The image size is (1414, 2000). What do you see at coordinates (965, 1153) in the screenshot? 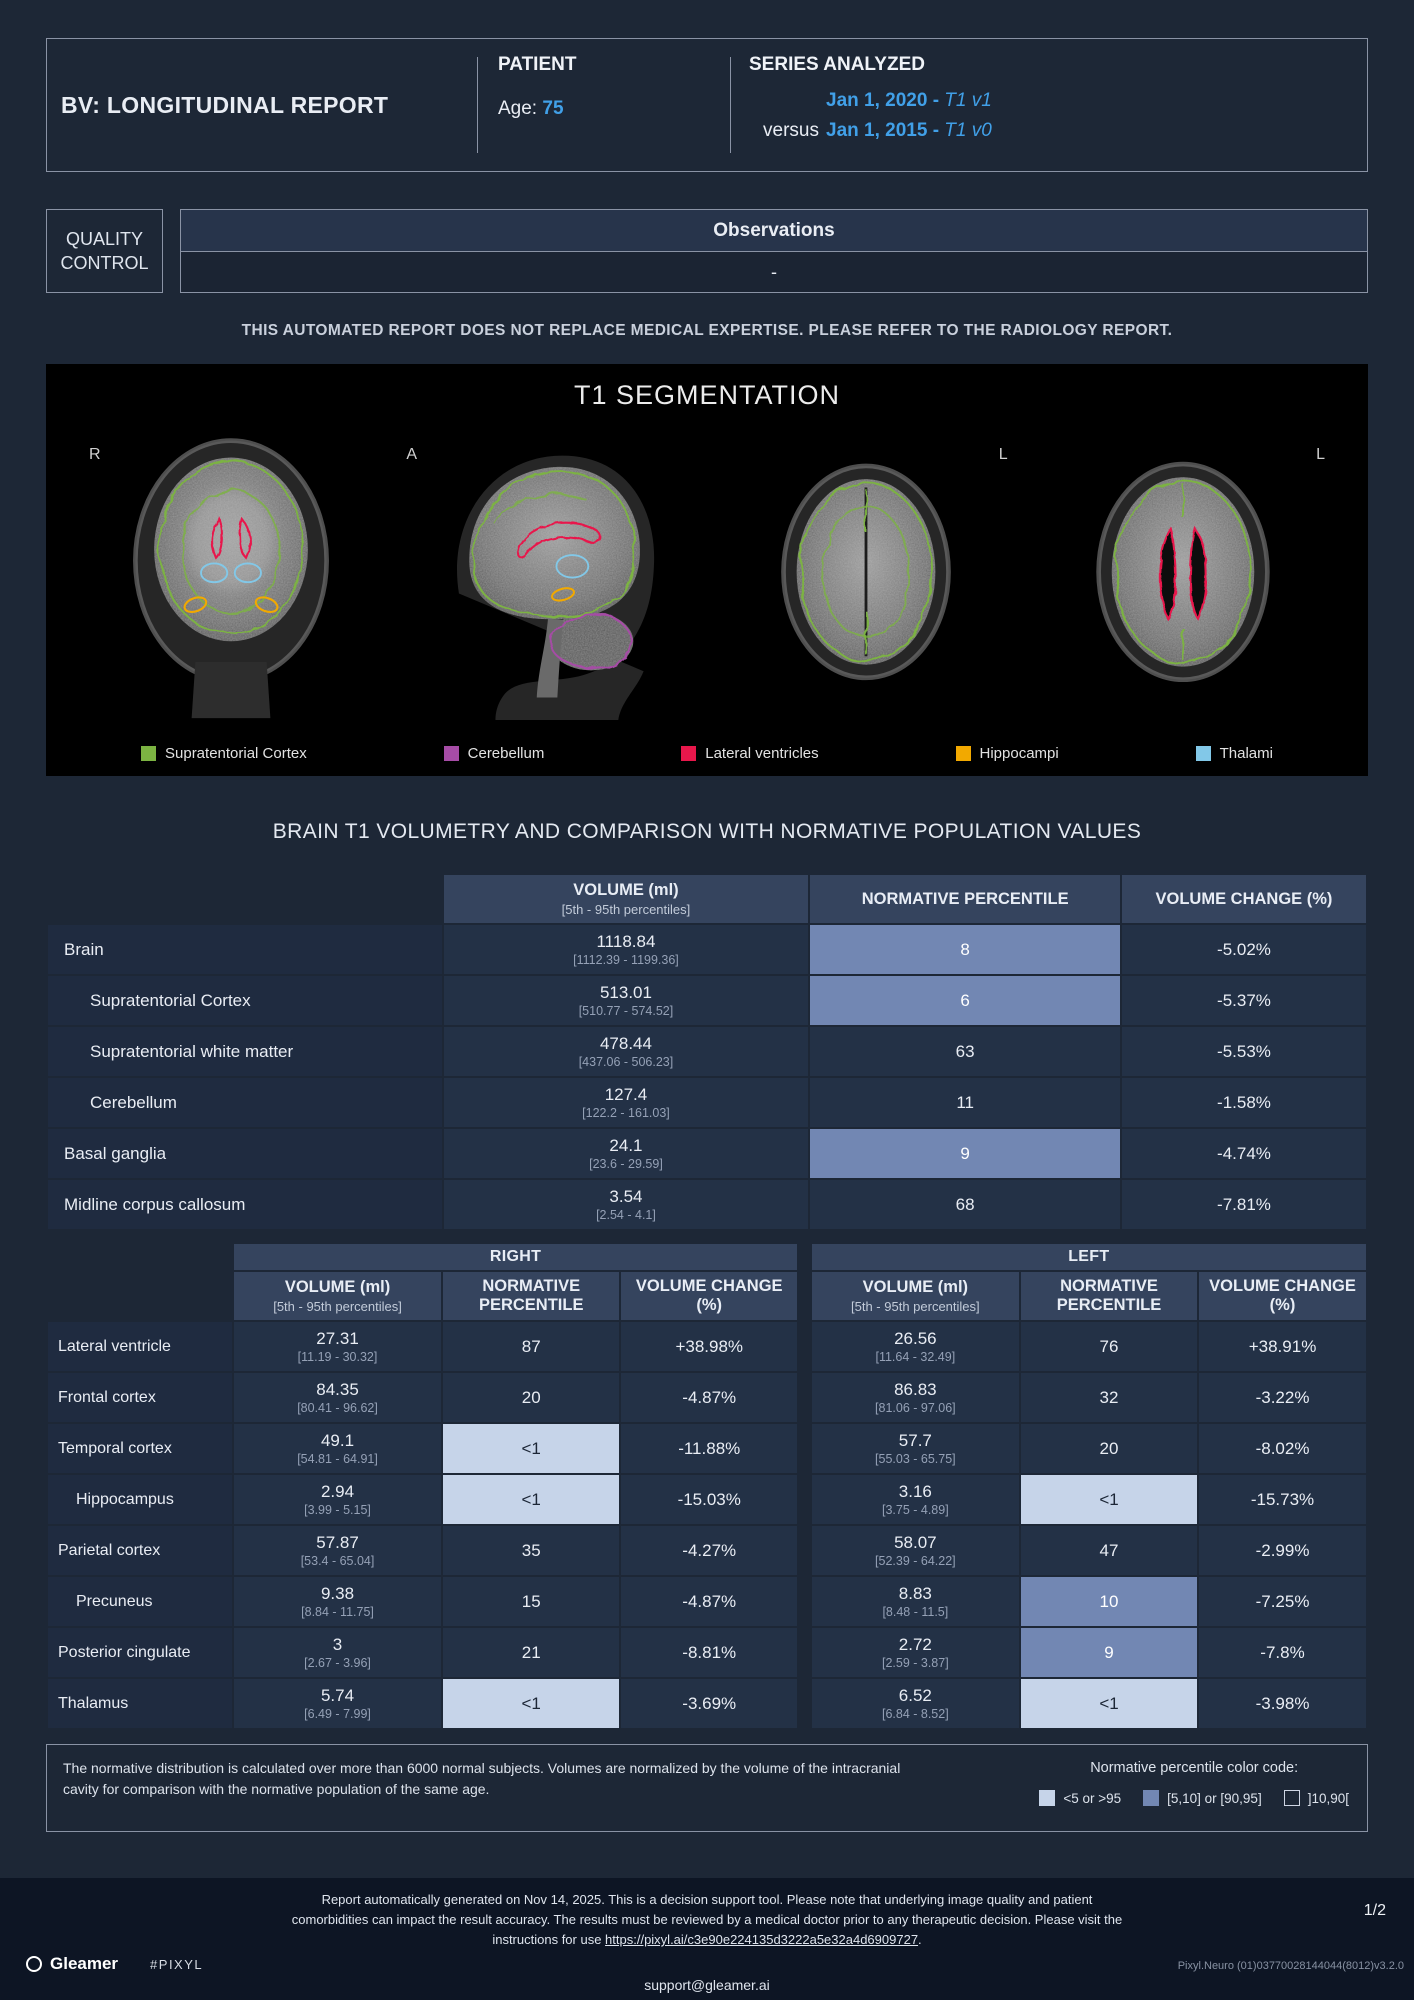
I see `percentile-cell: 9` at bounding box center [965, 1153].